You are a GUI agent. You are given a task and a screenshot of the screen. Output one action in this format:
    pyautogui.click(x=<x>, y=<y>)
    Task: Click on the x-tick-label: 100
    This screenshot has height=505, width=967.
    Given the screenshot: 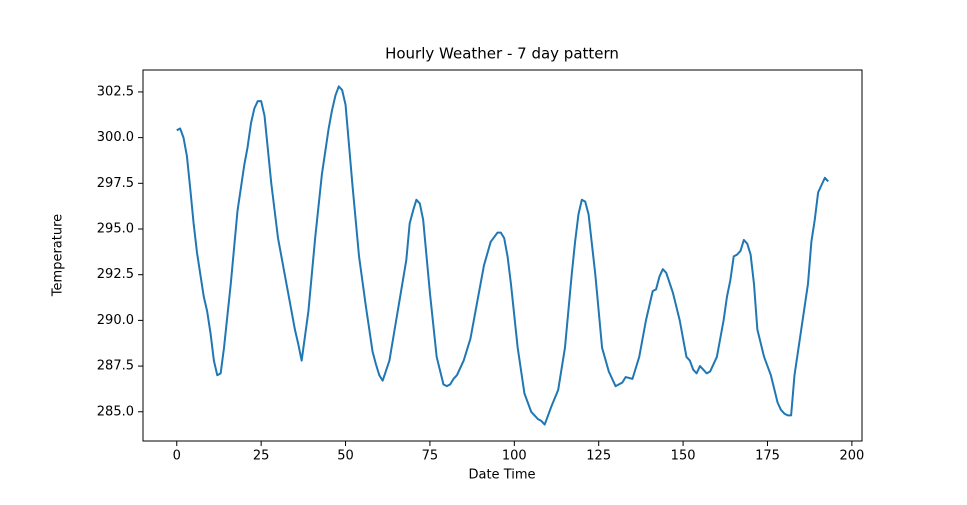 What is the action you would take?
    pyautogui.click(x=514, y=456)
    